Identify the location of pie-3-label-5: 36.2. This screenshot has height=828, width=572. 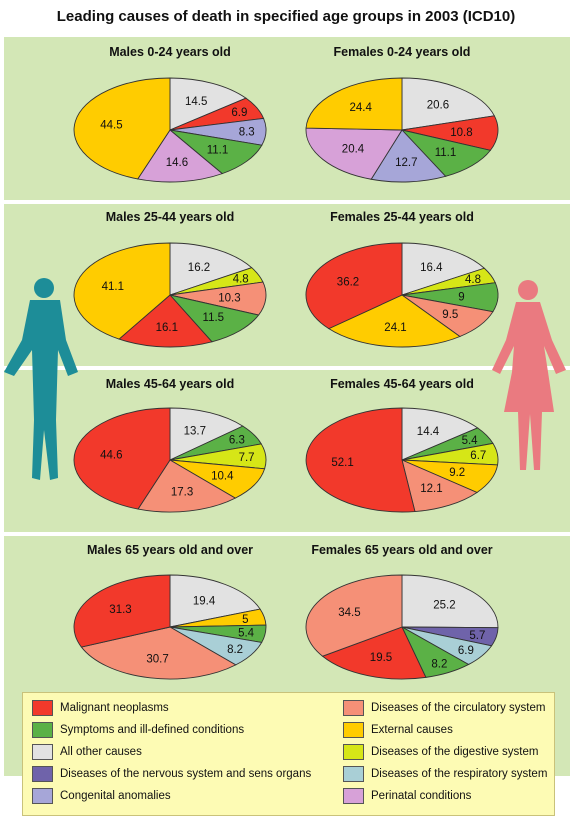
(348, 283).